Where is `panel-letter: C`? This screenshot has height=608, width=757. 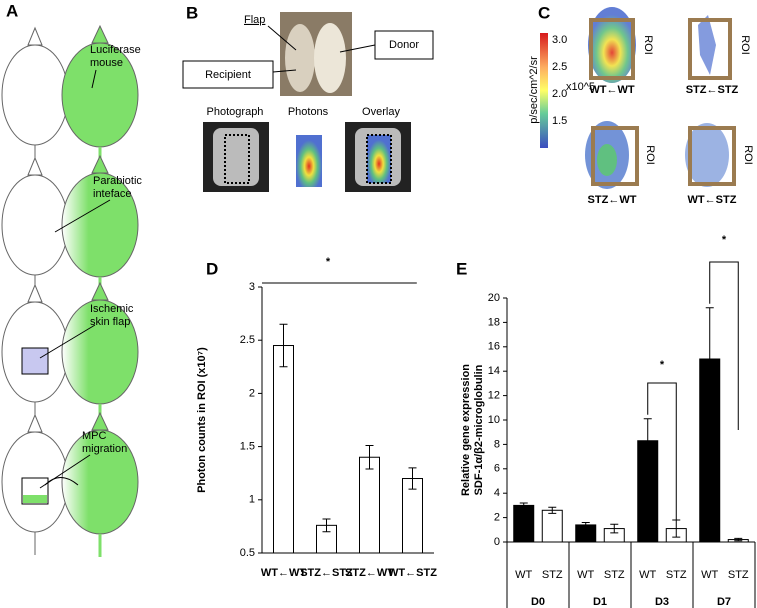 panel-letter: C is located at coordinates (544, 12).